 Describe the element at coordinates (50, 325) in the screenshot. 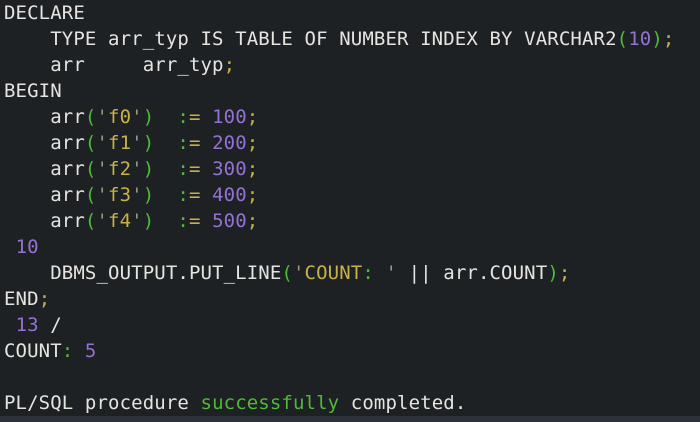

I see `code-token: /` at that location.